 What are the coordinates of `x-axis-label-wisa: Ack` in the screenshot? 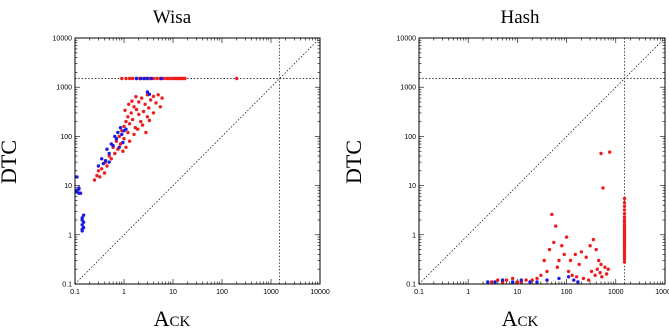 It's located at (172, 318).